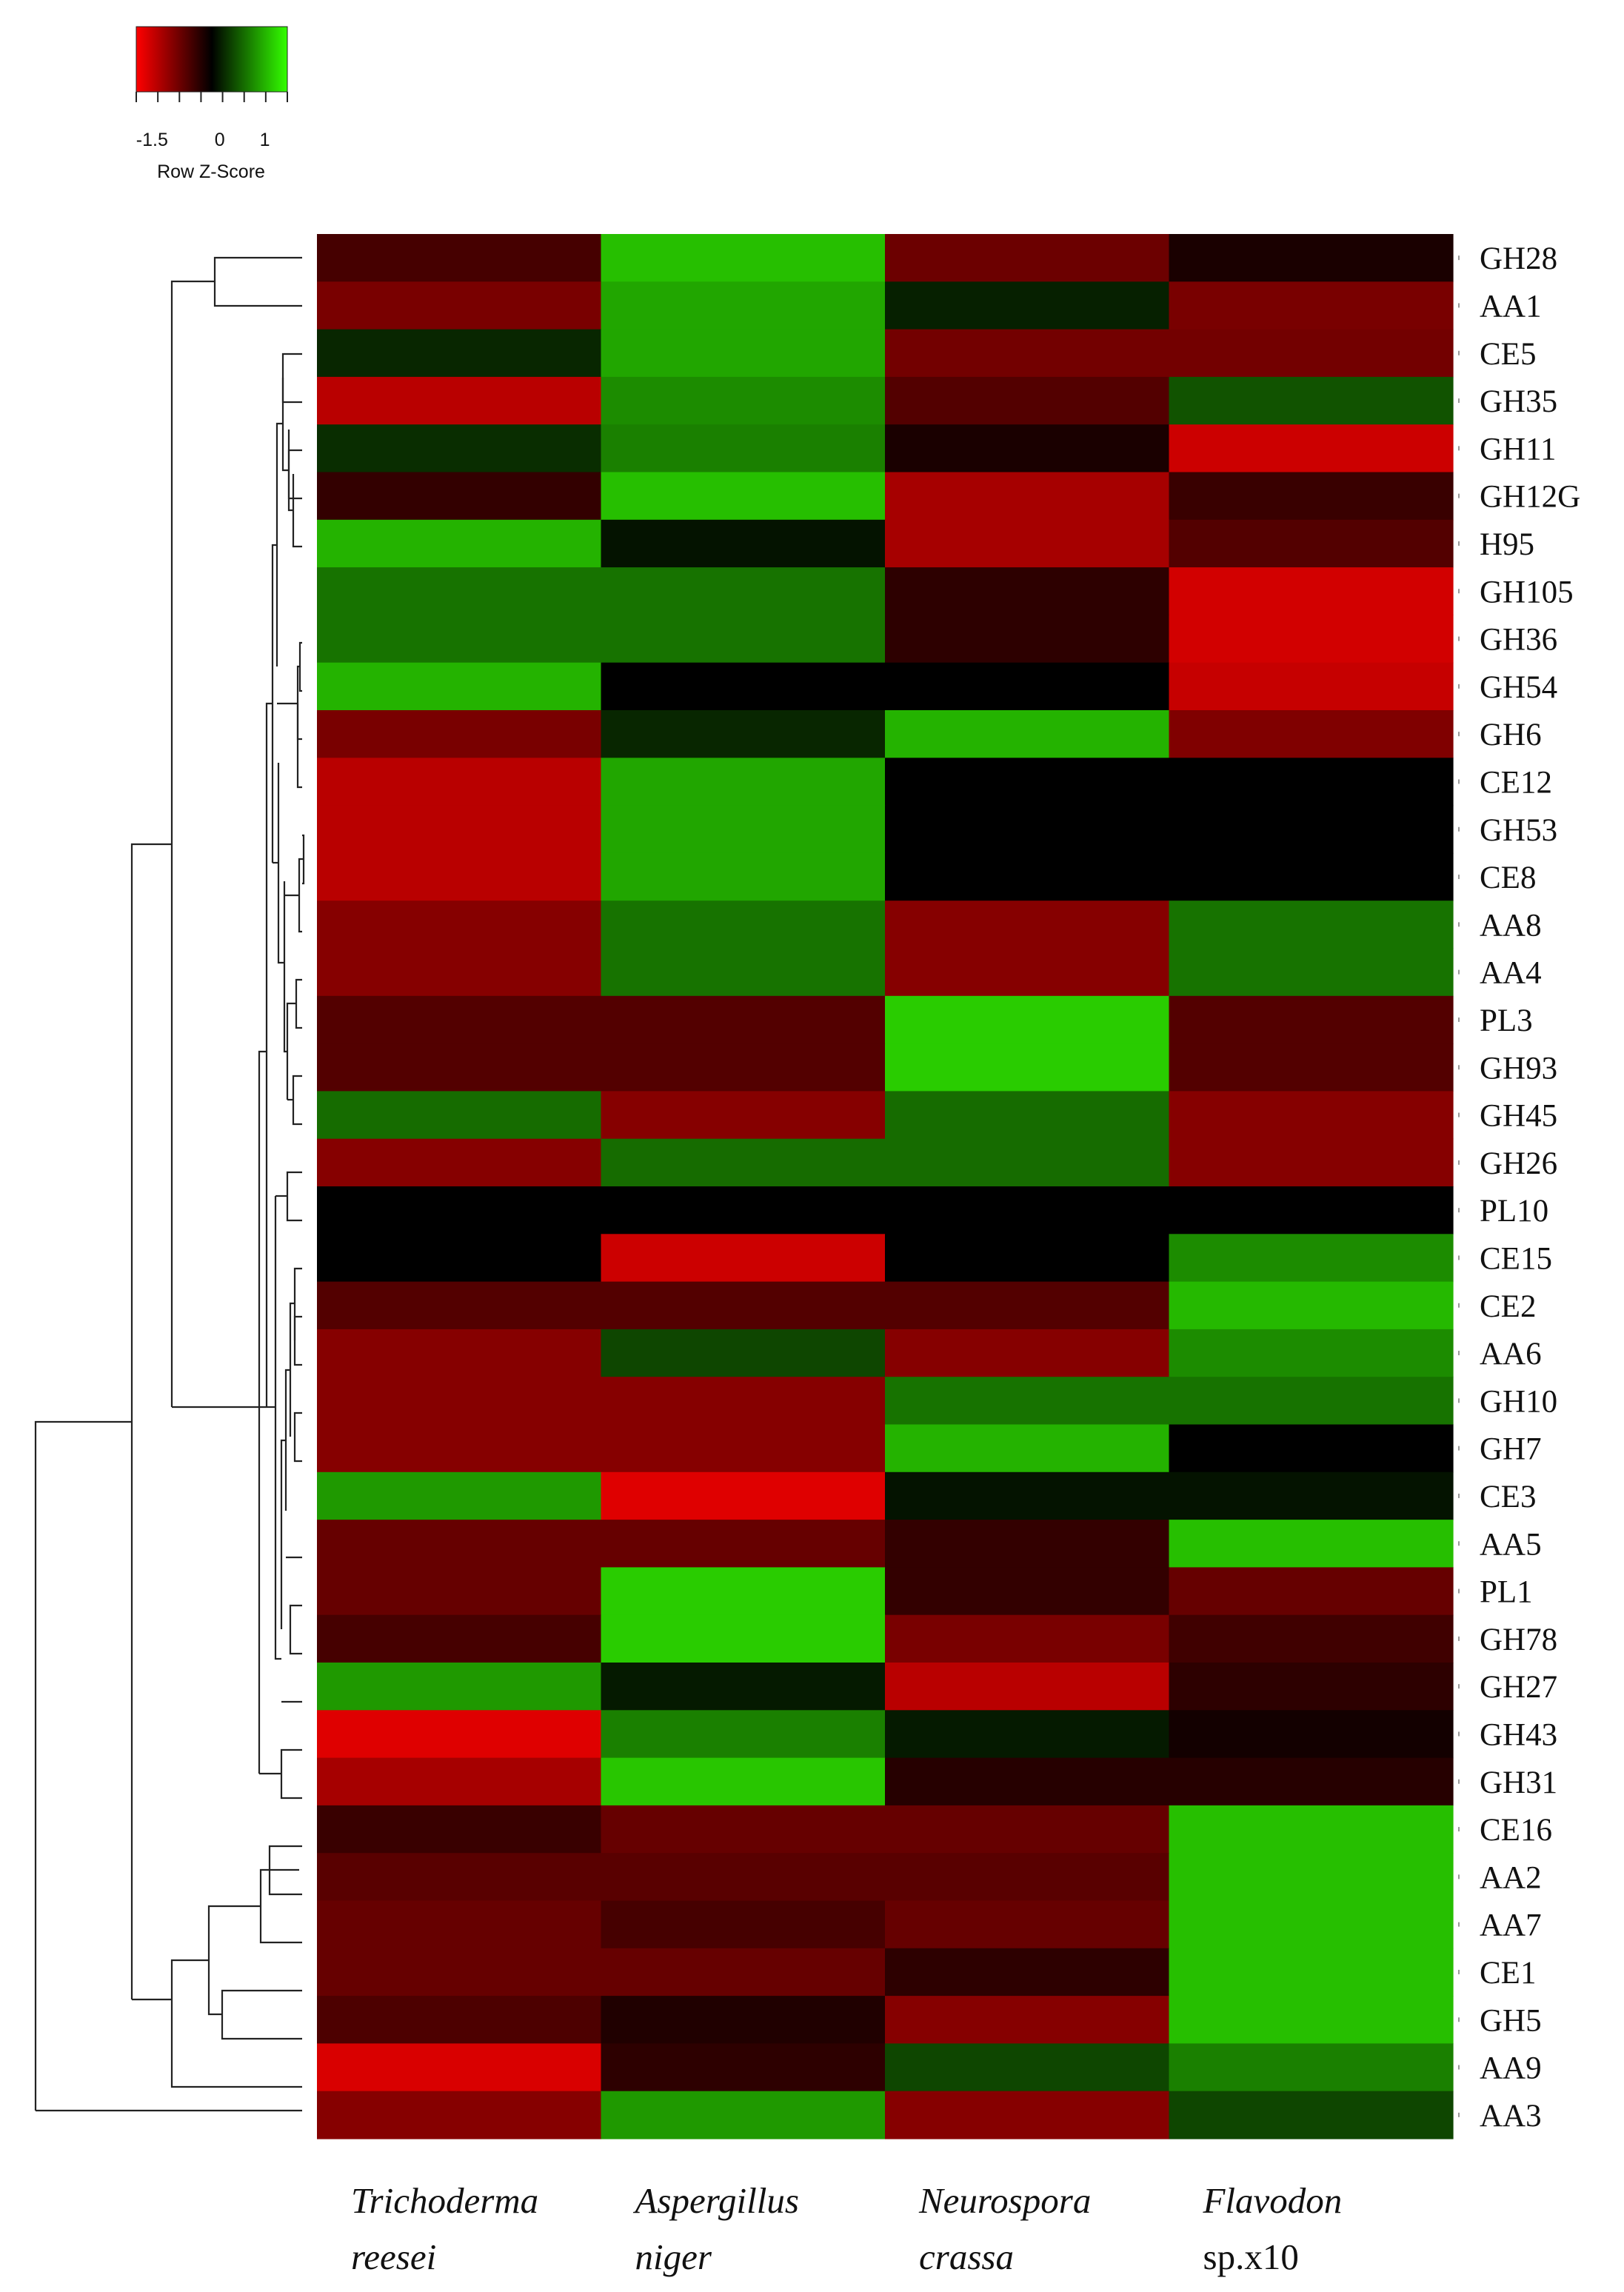  What do you see at coordinates (297, 1437) in the screenshot?
I see `dendrogram-branch-gh10-gh7` at bounding box center [297, 1437].